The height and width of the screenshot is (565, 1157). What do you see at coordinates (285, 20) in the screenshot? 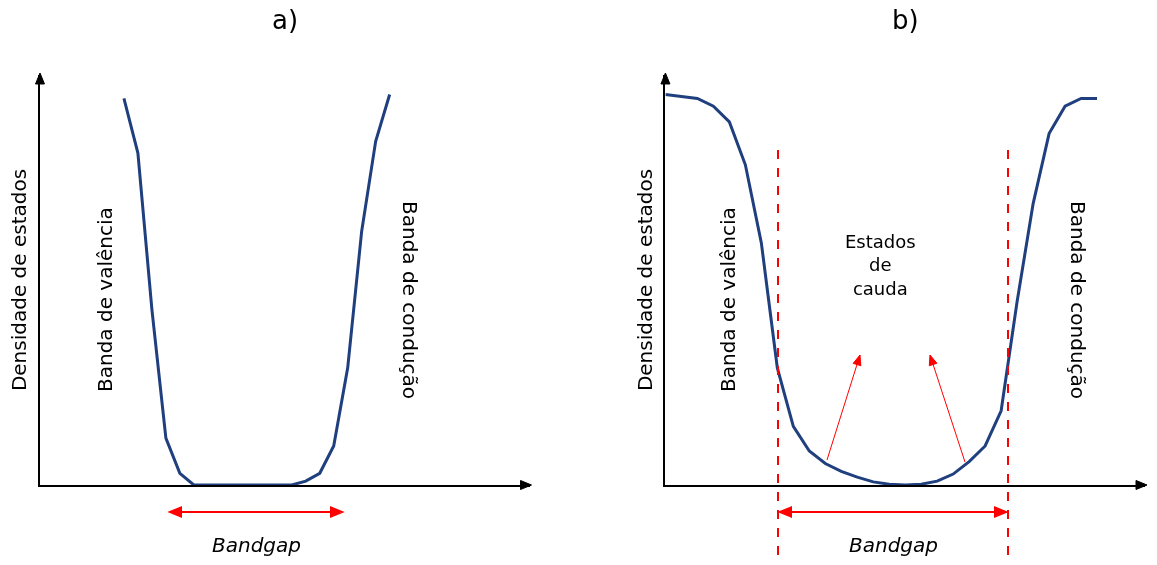
I see `chart-title: a)` at bounding box center [285, 20].